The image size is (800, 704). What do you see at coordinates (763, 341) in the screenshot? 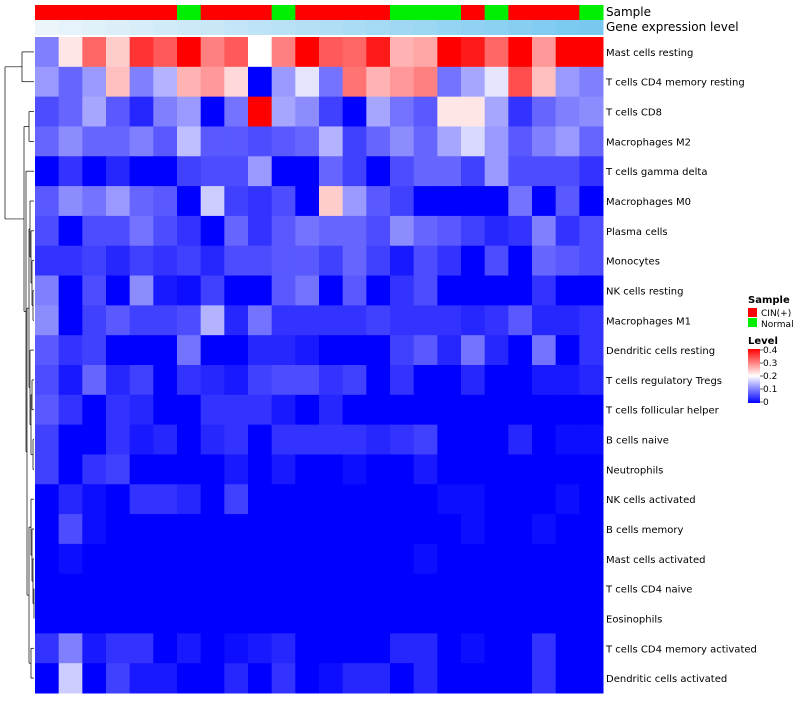
I see `legend-level-title: Level` at bounding box center [763, 341].